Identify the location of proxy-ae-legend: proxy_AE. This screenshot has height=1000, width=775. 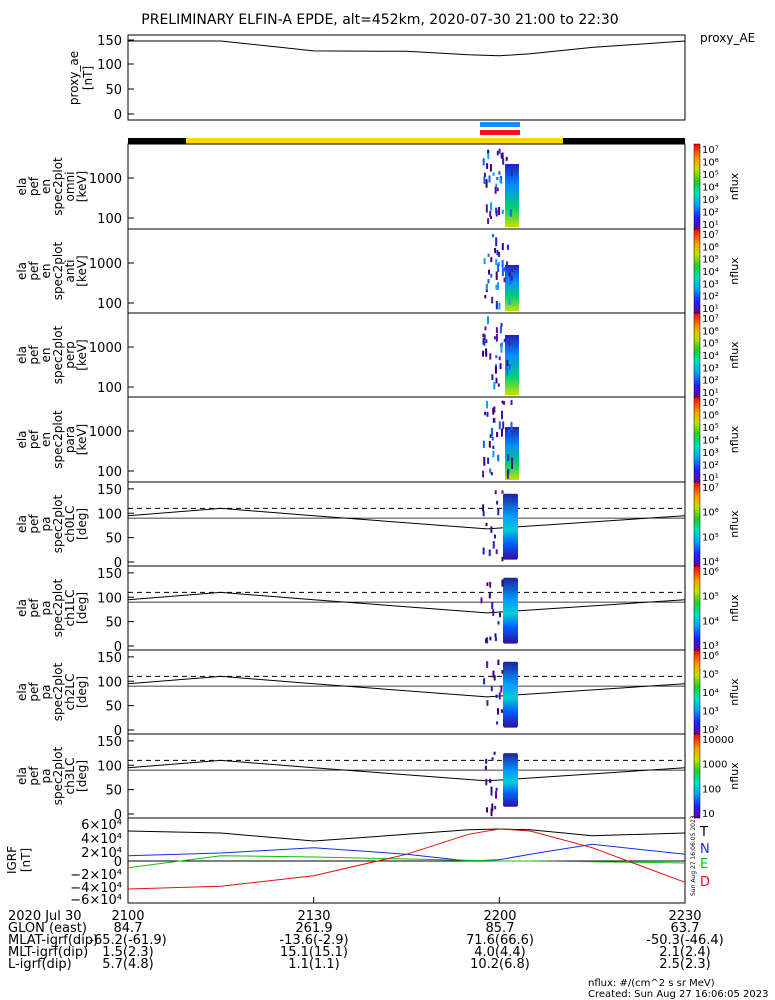
(727, 38).